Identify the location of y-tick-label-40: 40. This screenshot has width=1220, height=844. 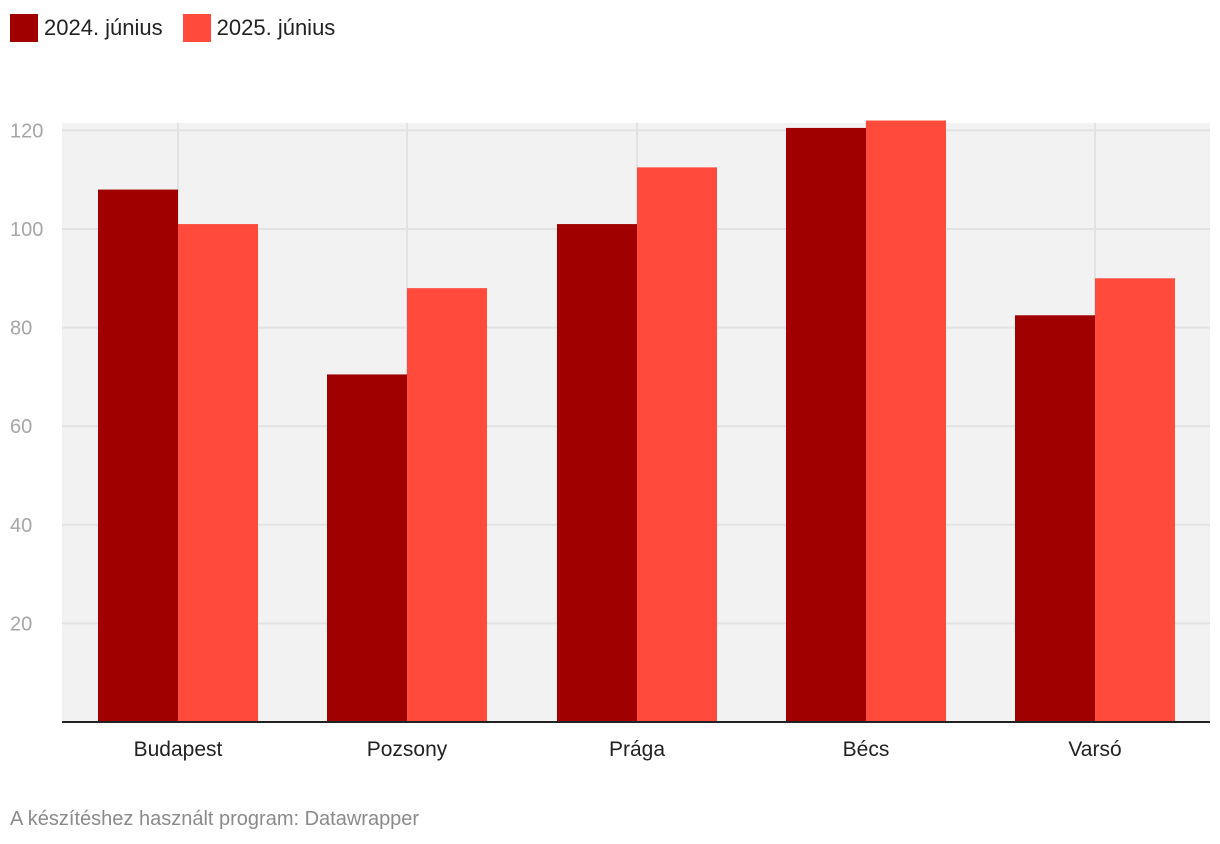
(21, 526).